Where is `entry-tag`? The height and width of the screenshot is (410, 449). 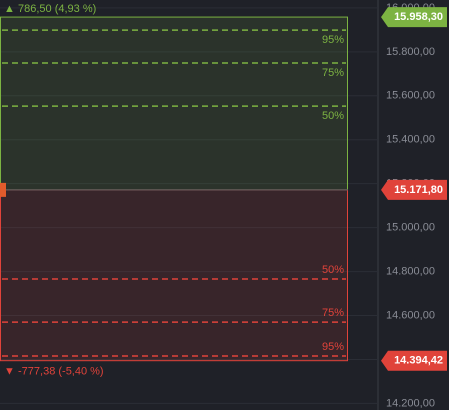
entry-tag is located at coordinates (414, 189).